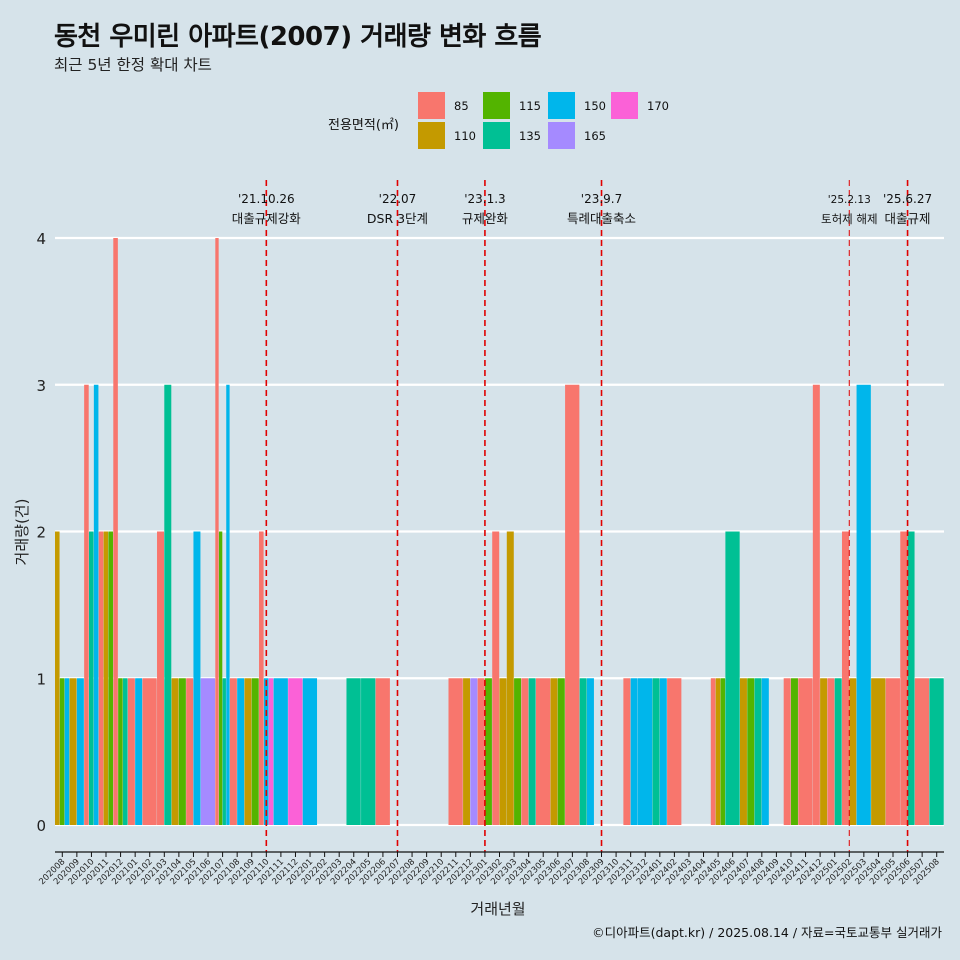 This screenshot has width=960, height=960. Describe the element at coordinates (485, 218) in the screenshot. I see `event-text-label: 규제완화` at that location.